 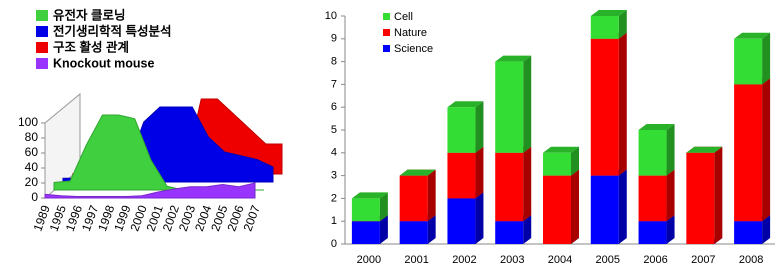 I want to click on x-tick-label: 2007, so click(x=703, y=260).